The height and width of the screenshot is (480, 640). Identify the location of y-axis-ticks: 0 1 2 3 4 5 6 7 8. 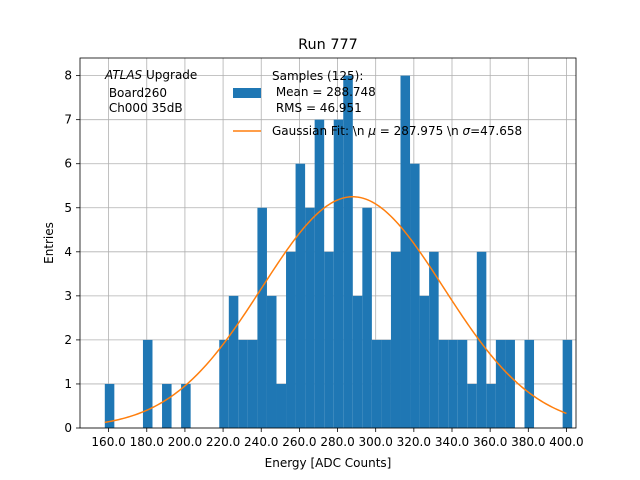
(72, 252).